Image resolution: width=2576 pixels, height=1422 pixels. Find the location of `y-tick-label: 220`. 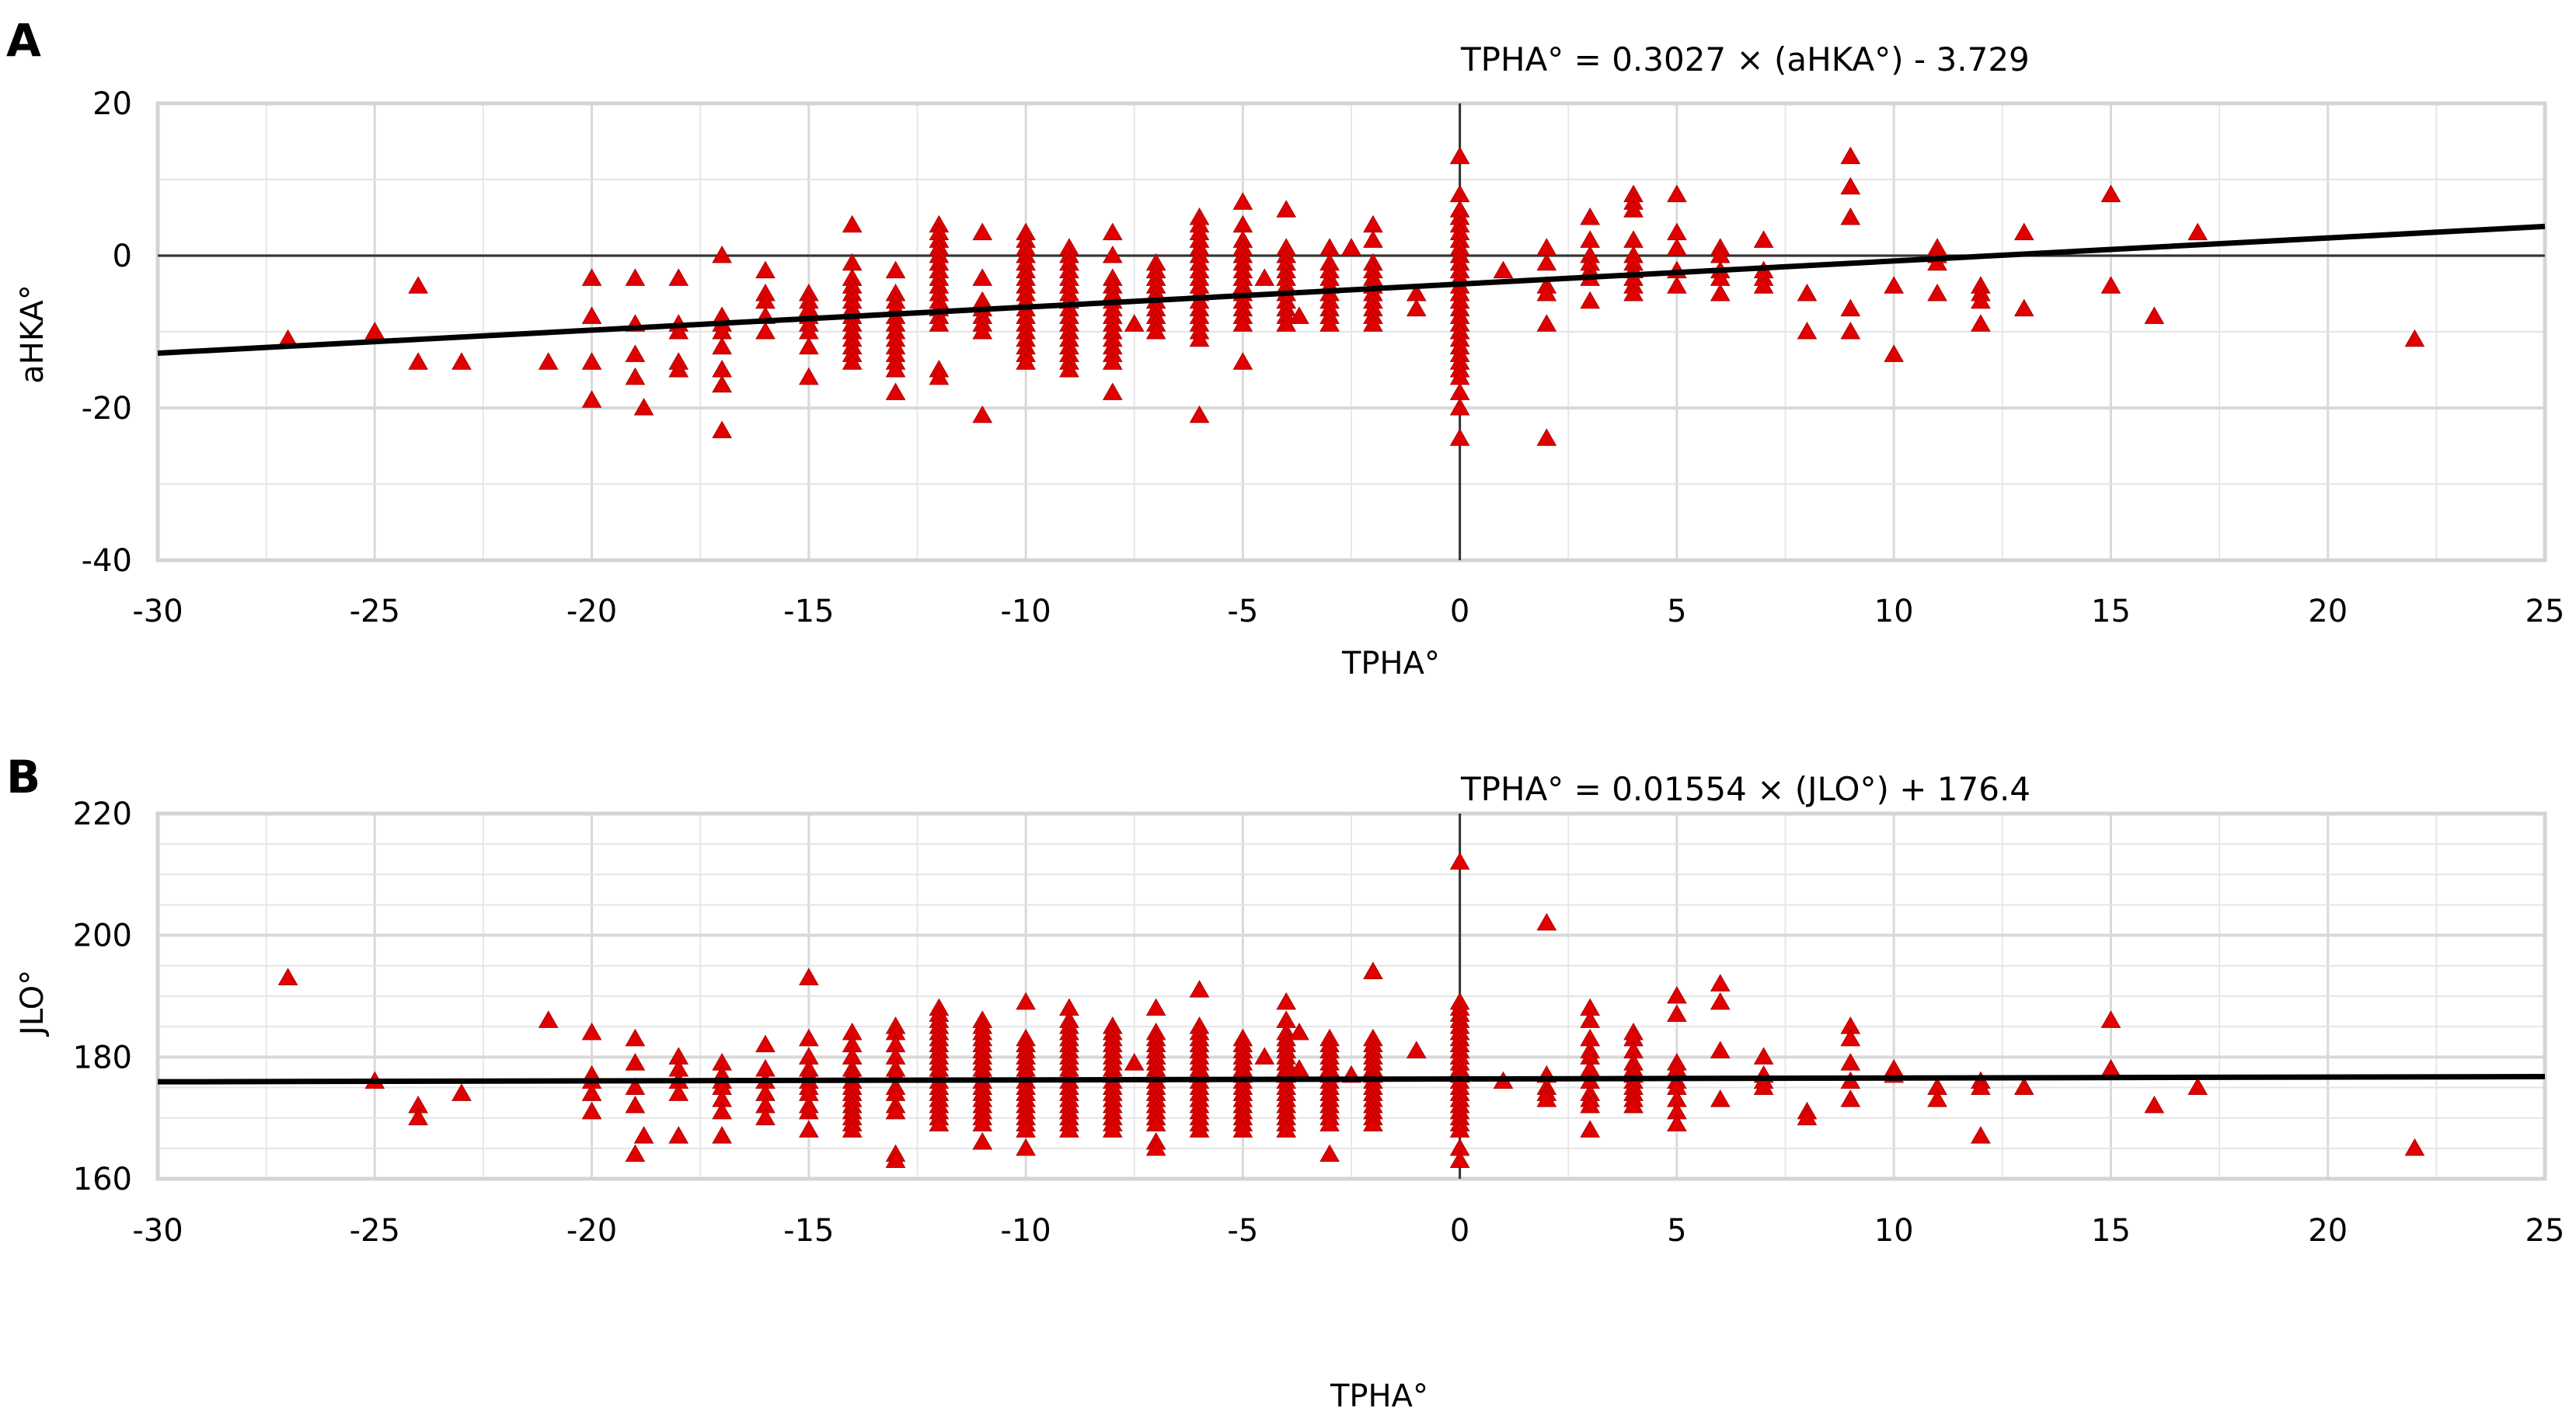

y-tick-label: 220 is located at coordinates (102, 814).